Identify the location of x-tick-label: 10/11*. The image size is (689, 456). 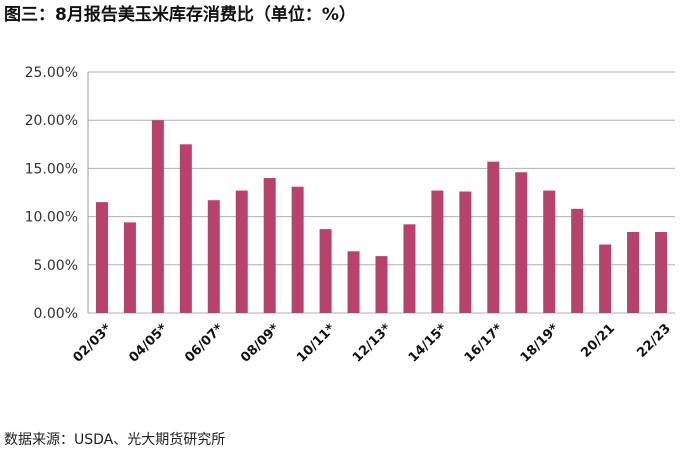
(316, 343).